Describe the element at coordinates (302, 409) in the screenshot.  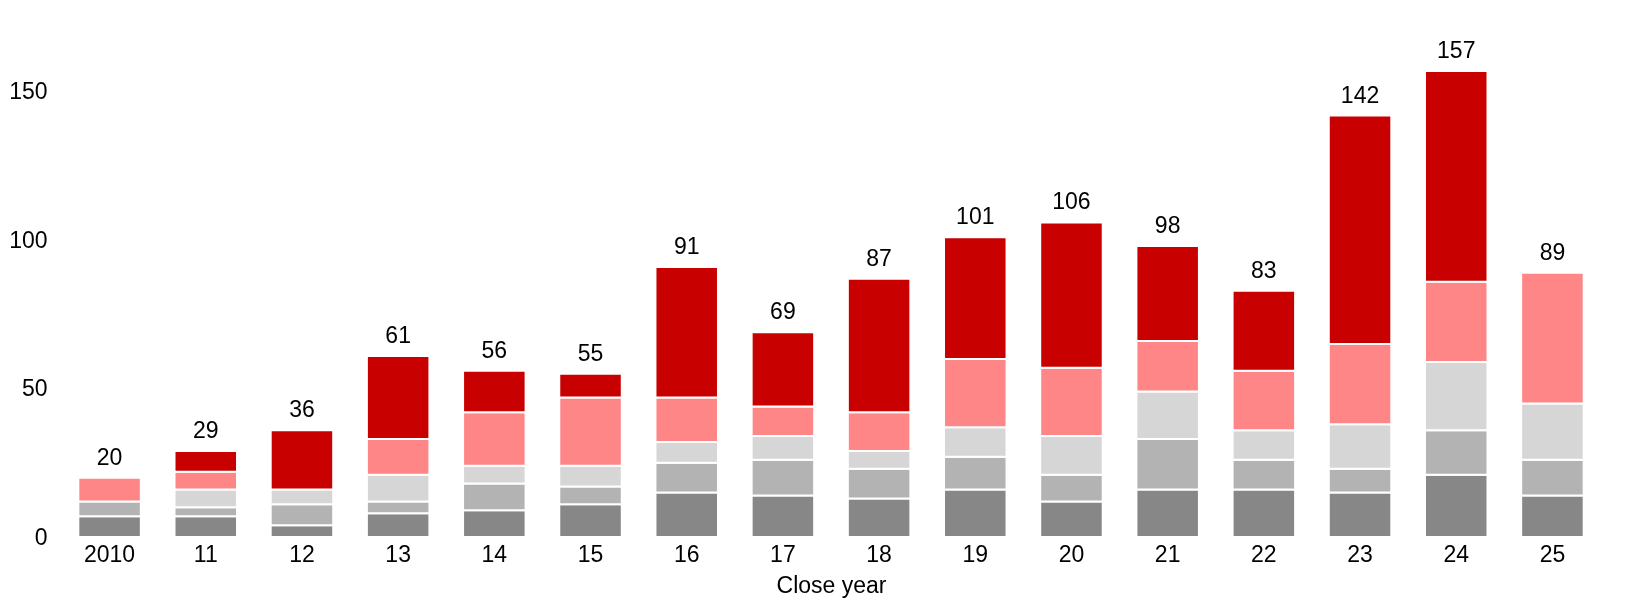
I see `total-label: 36` at that location.